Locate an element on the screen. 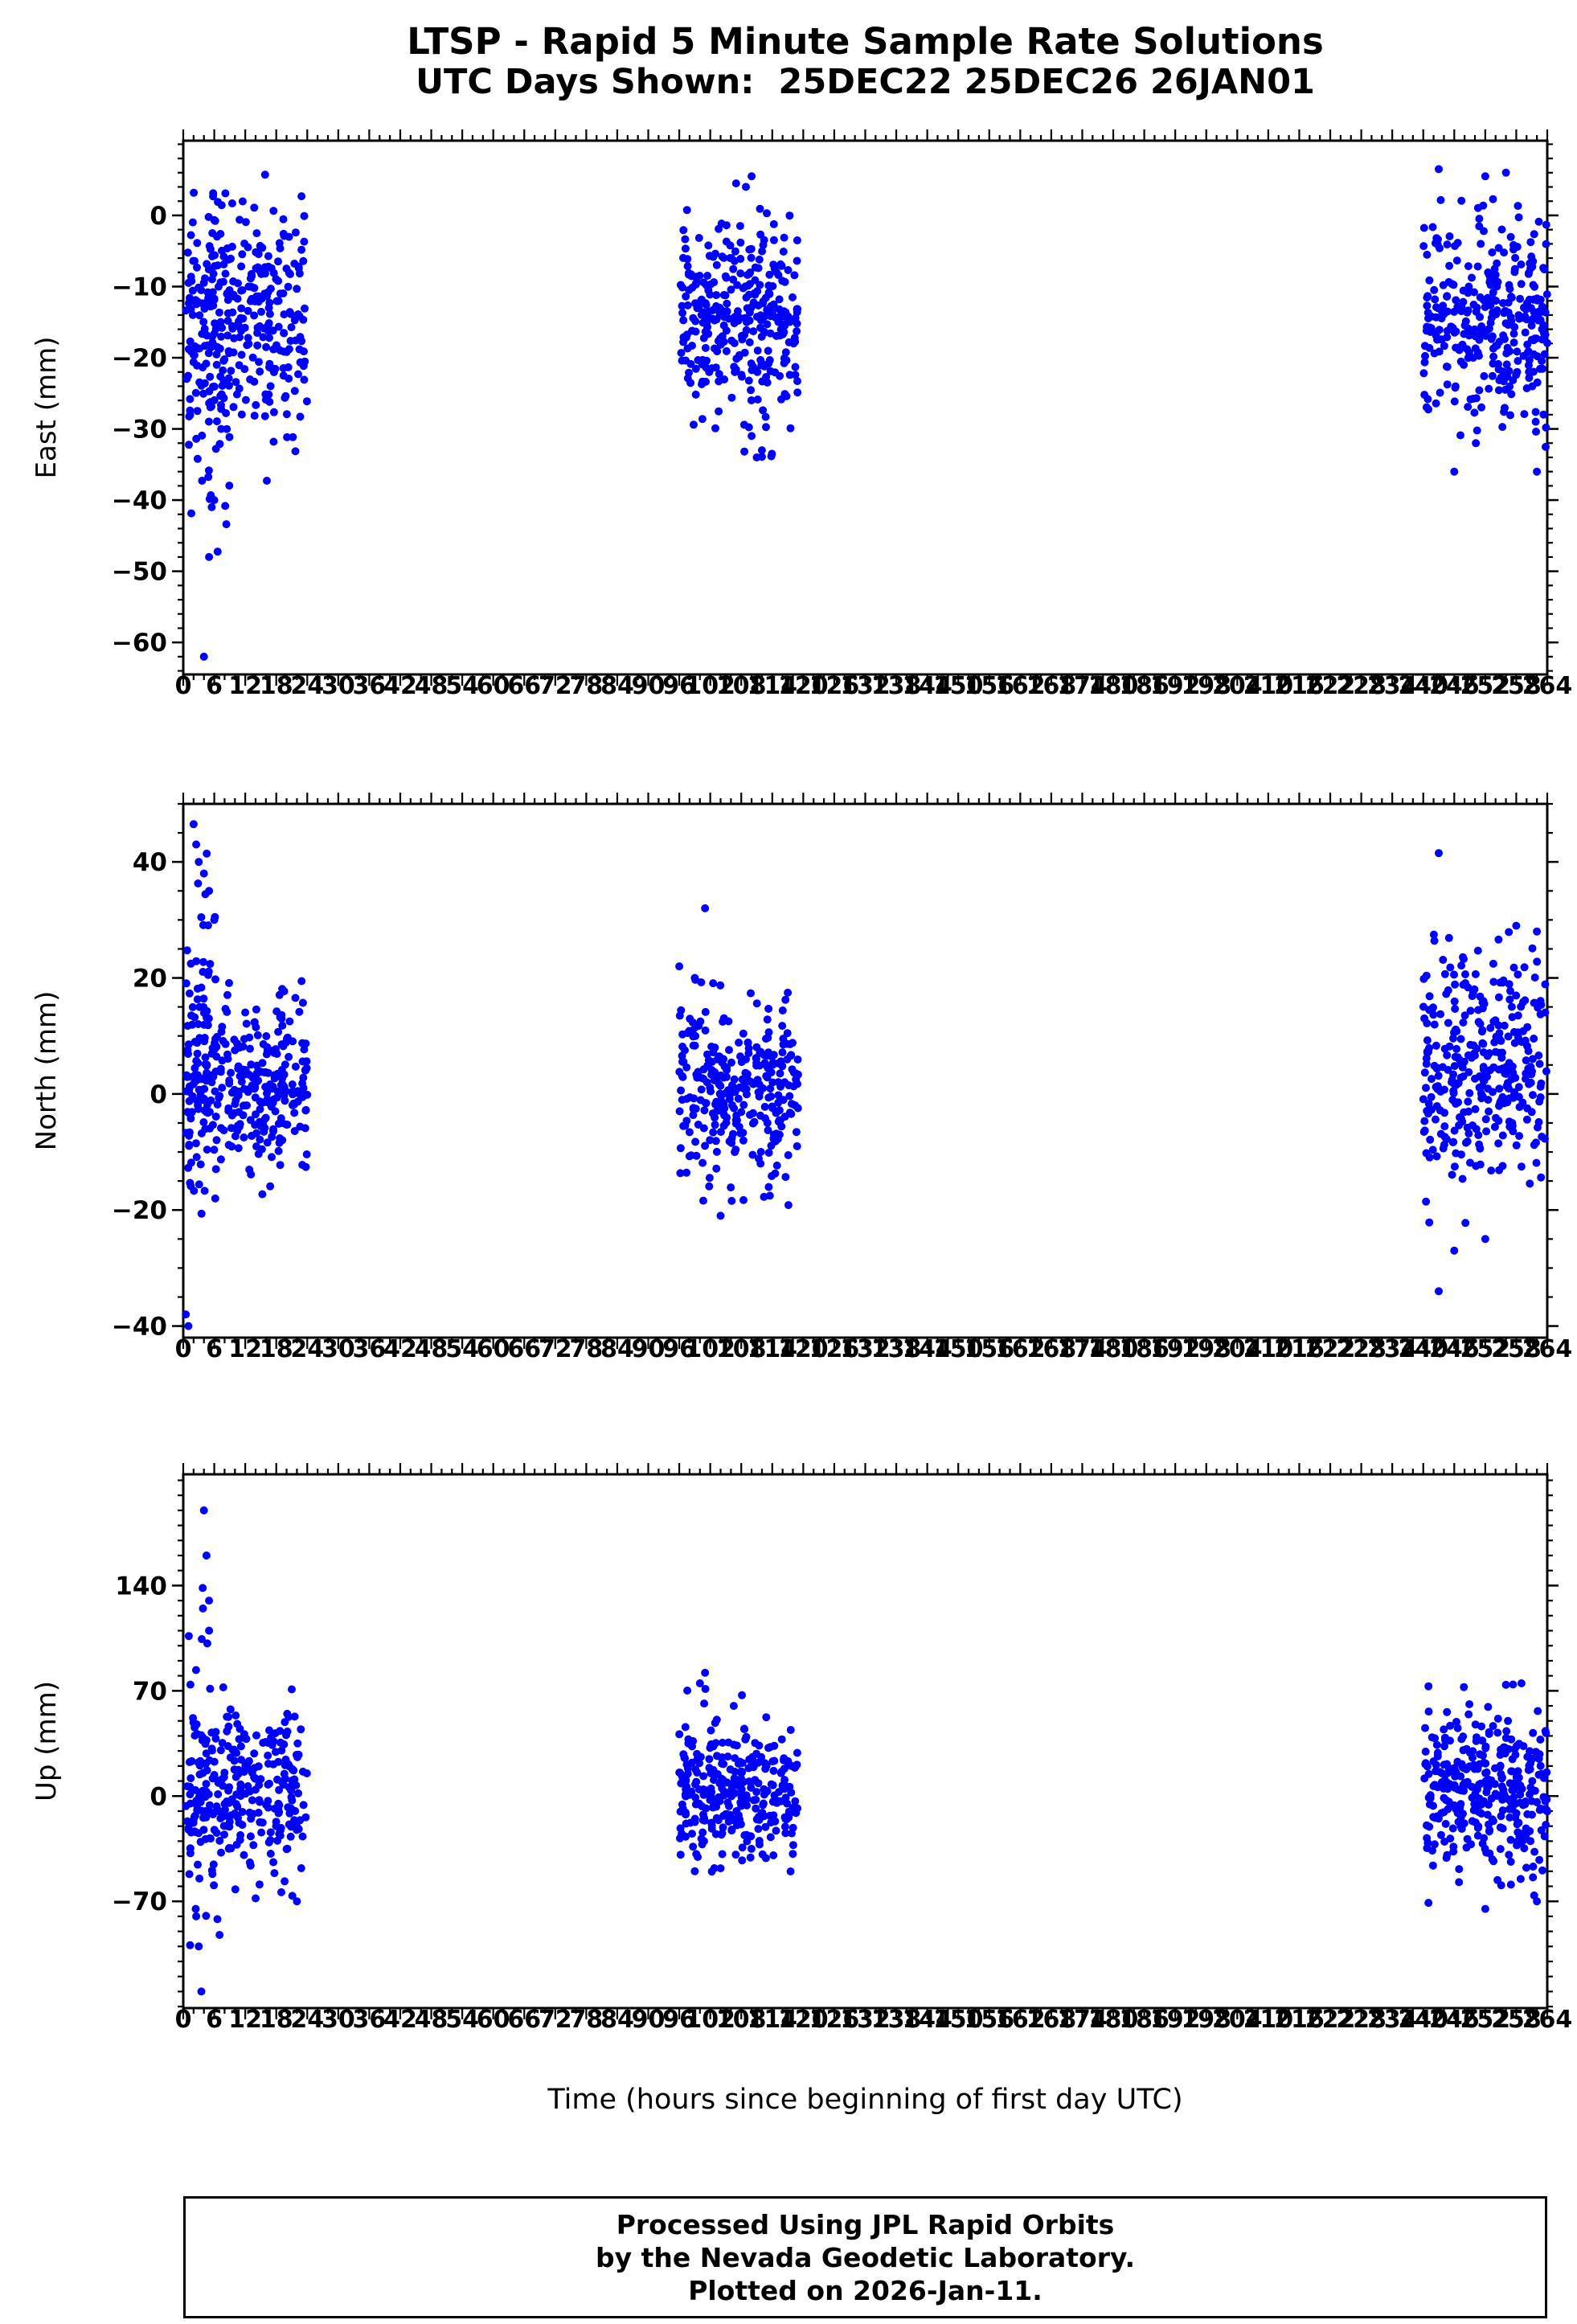  svg-text: 246 is located at coordinates (1454, 1349).